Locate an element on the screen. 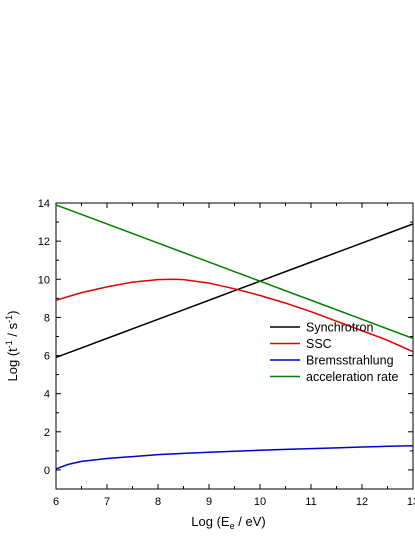  y-tick-label: 4 is located at coordinates (47, 395).